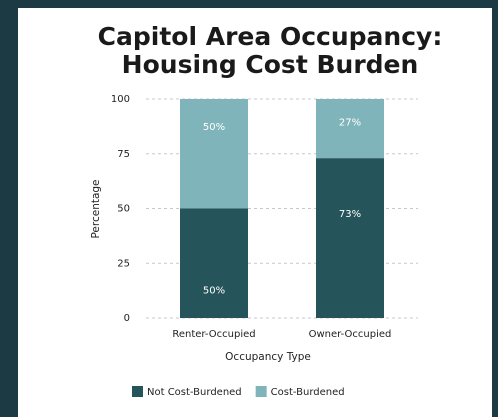 The image size is (498, 417). What do you see at coordinates (350, 334) in the screenshot?
I see `x-tick-label: Owner-Occupied` at bounding box center [350, 334].